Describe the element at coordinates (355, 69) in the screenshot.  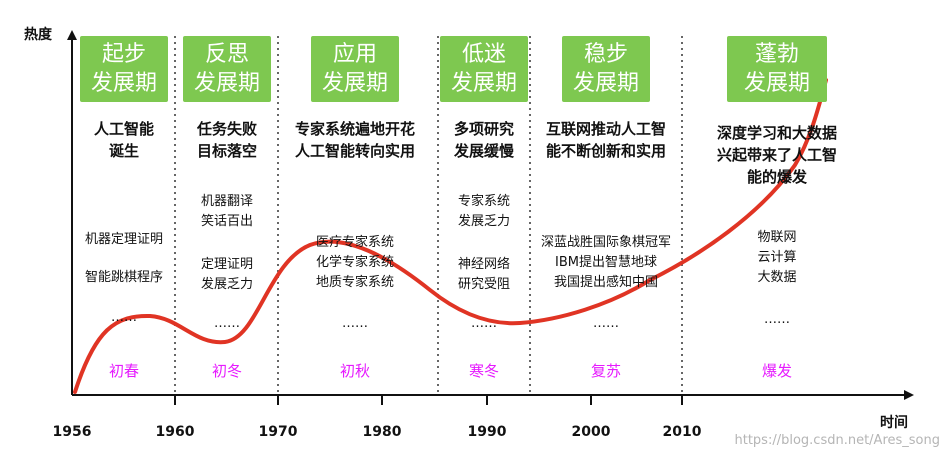
I see `period-tag: 应用 发展期` at that location.